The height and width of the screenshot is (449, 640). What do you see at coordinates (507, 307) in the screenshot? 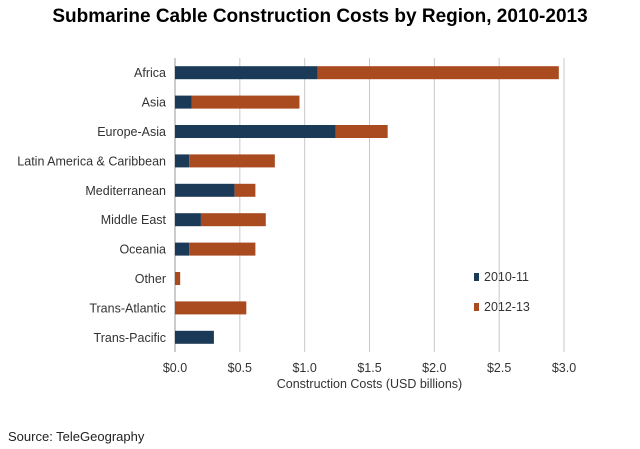
I see `legend-label: 2012-13` at bounding box center [507, 307].